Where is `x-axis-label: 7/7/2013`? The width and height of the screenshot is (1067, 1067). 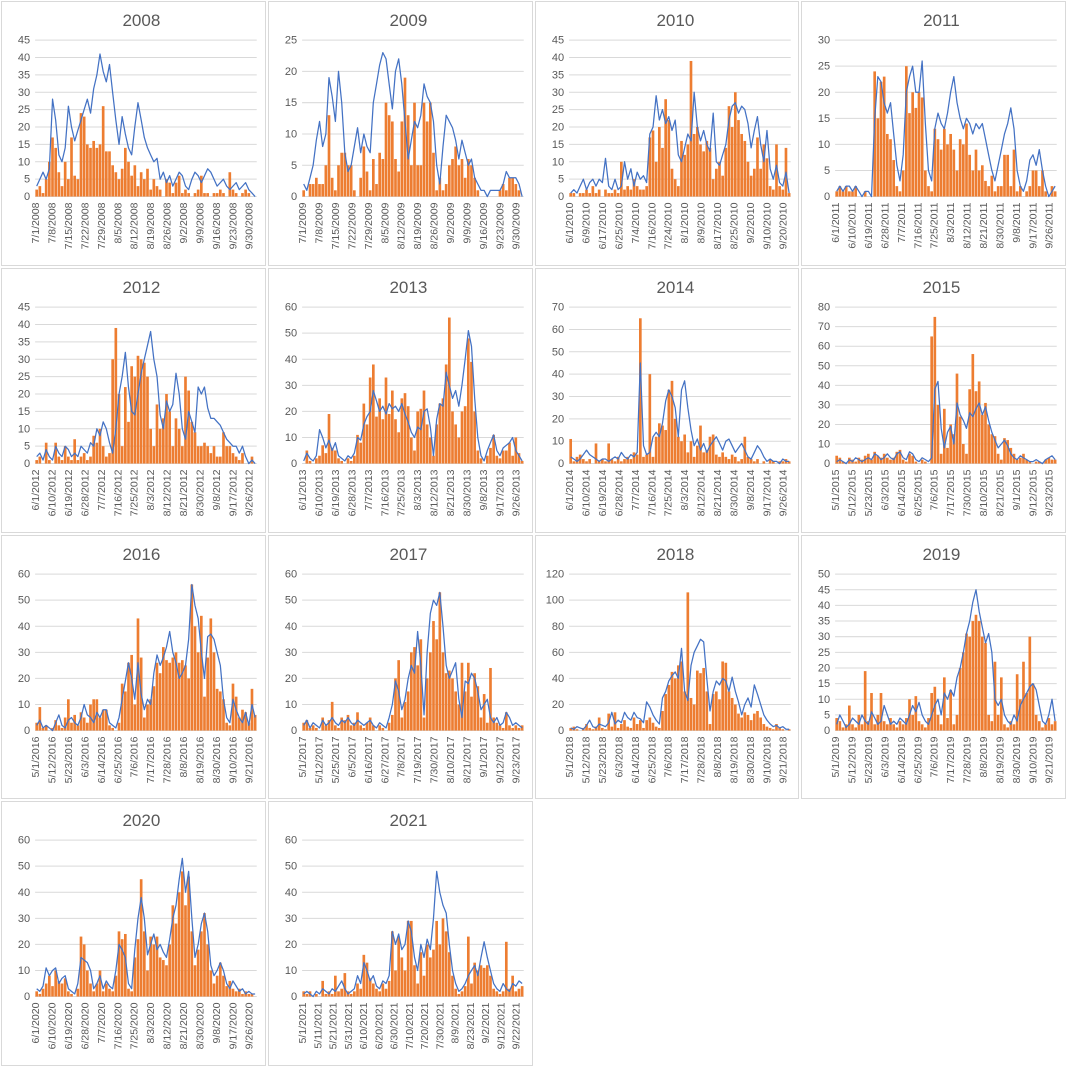 x-axis-label: 7/7/2013 is located at coordinates (369, 489).